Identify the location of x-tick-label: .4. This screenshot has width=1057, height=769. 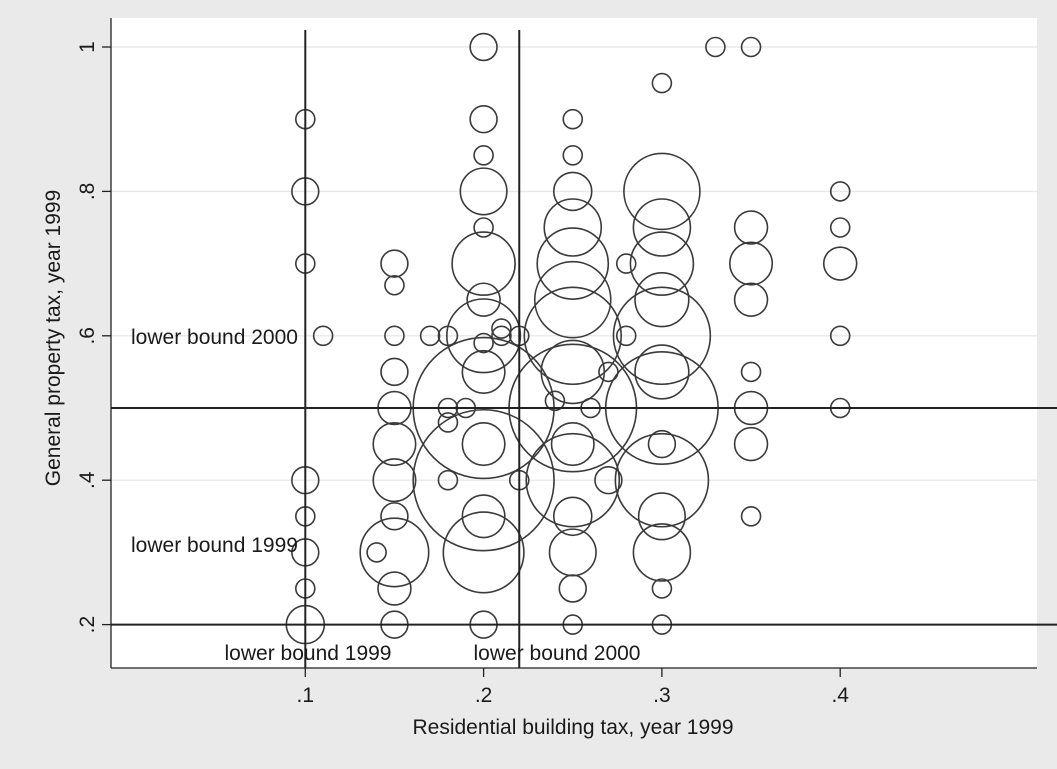
(840, 695).